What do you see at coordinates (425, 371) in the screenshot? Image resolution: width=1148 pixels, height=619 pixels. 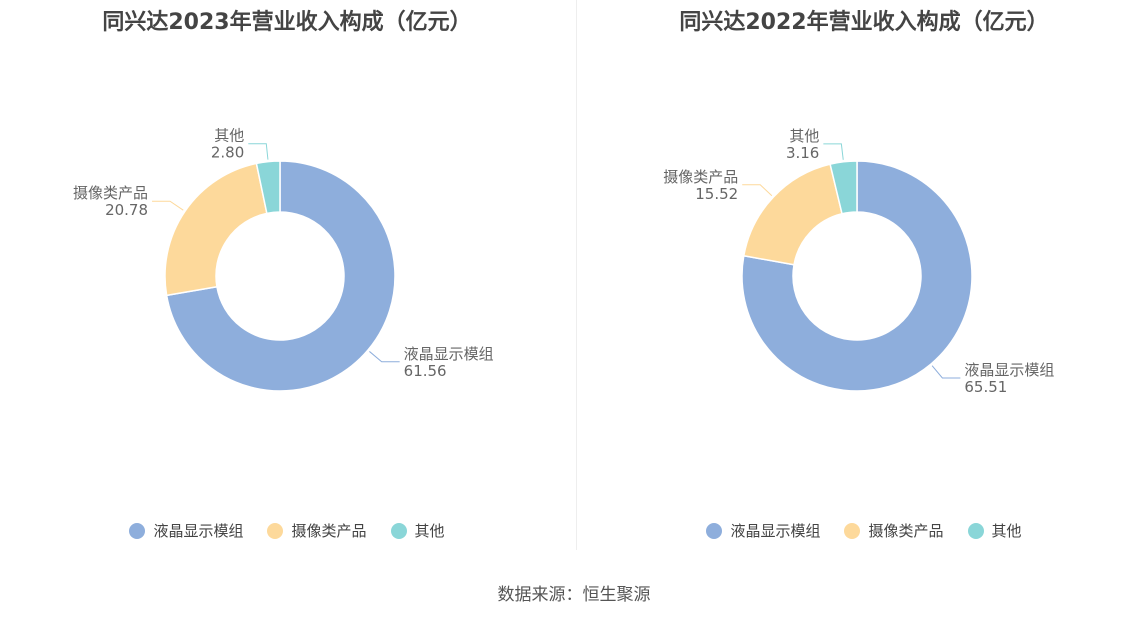 I see `slice-label-value: 61.56` at bounding box center [425, 371].